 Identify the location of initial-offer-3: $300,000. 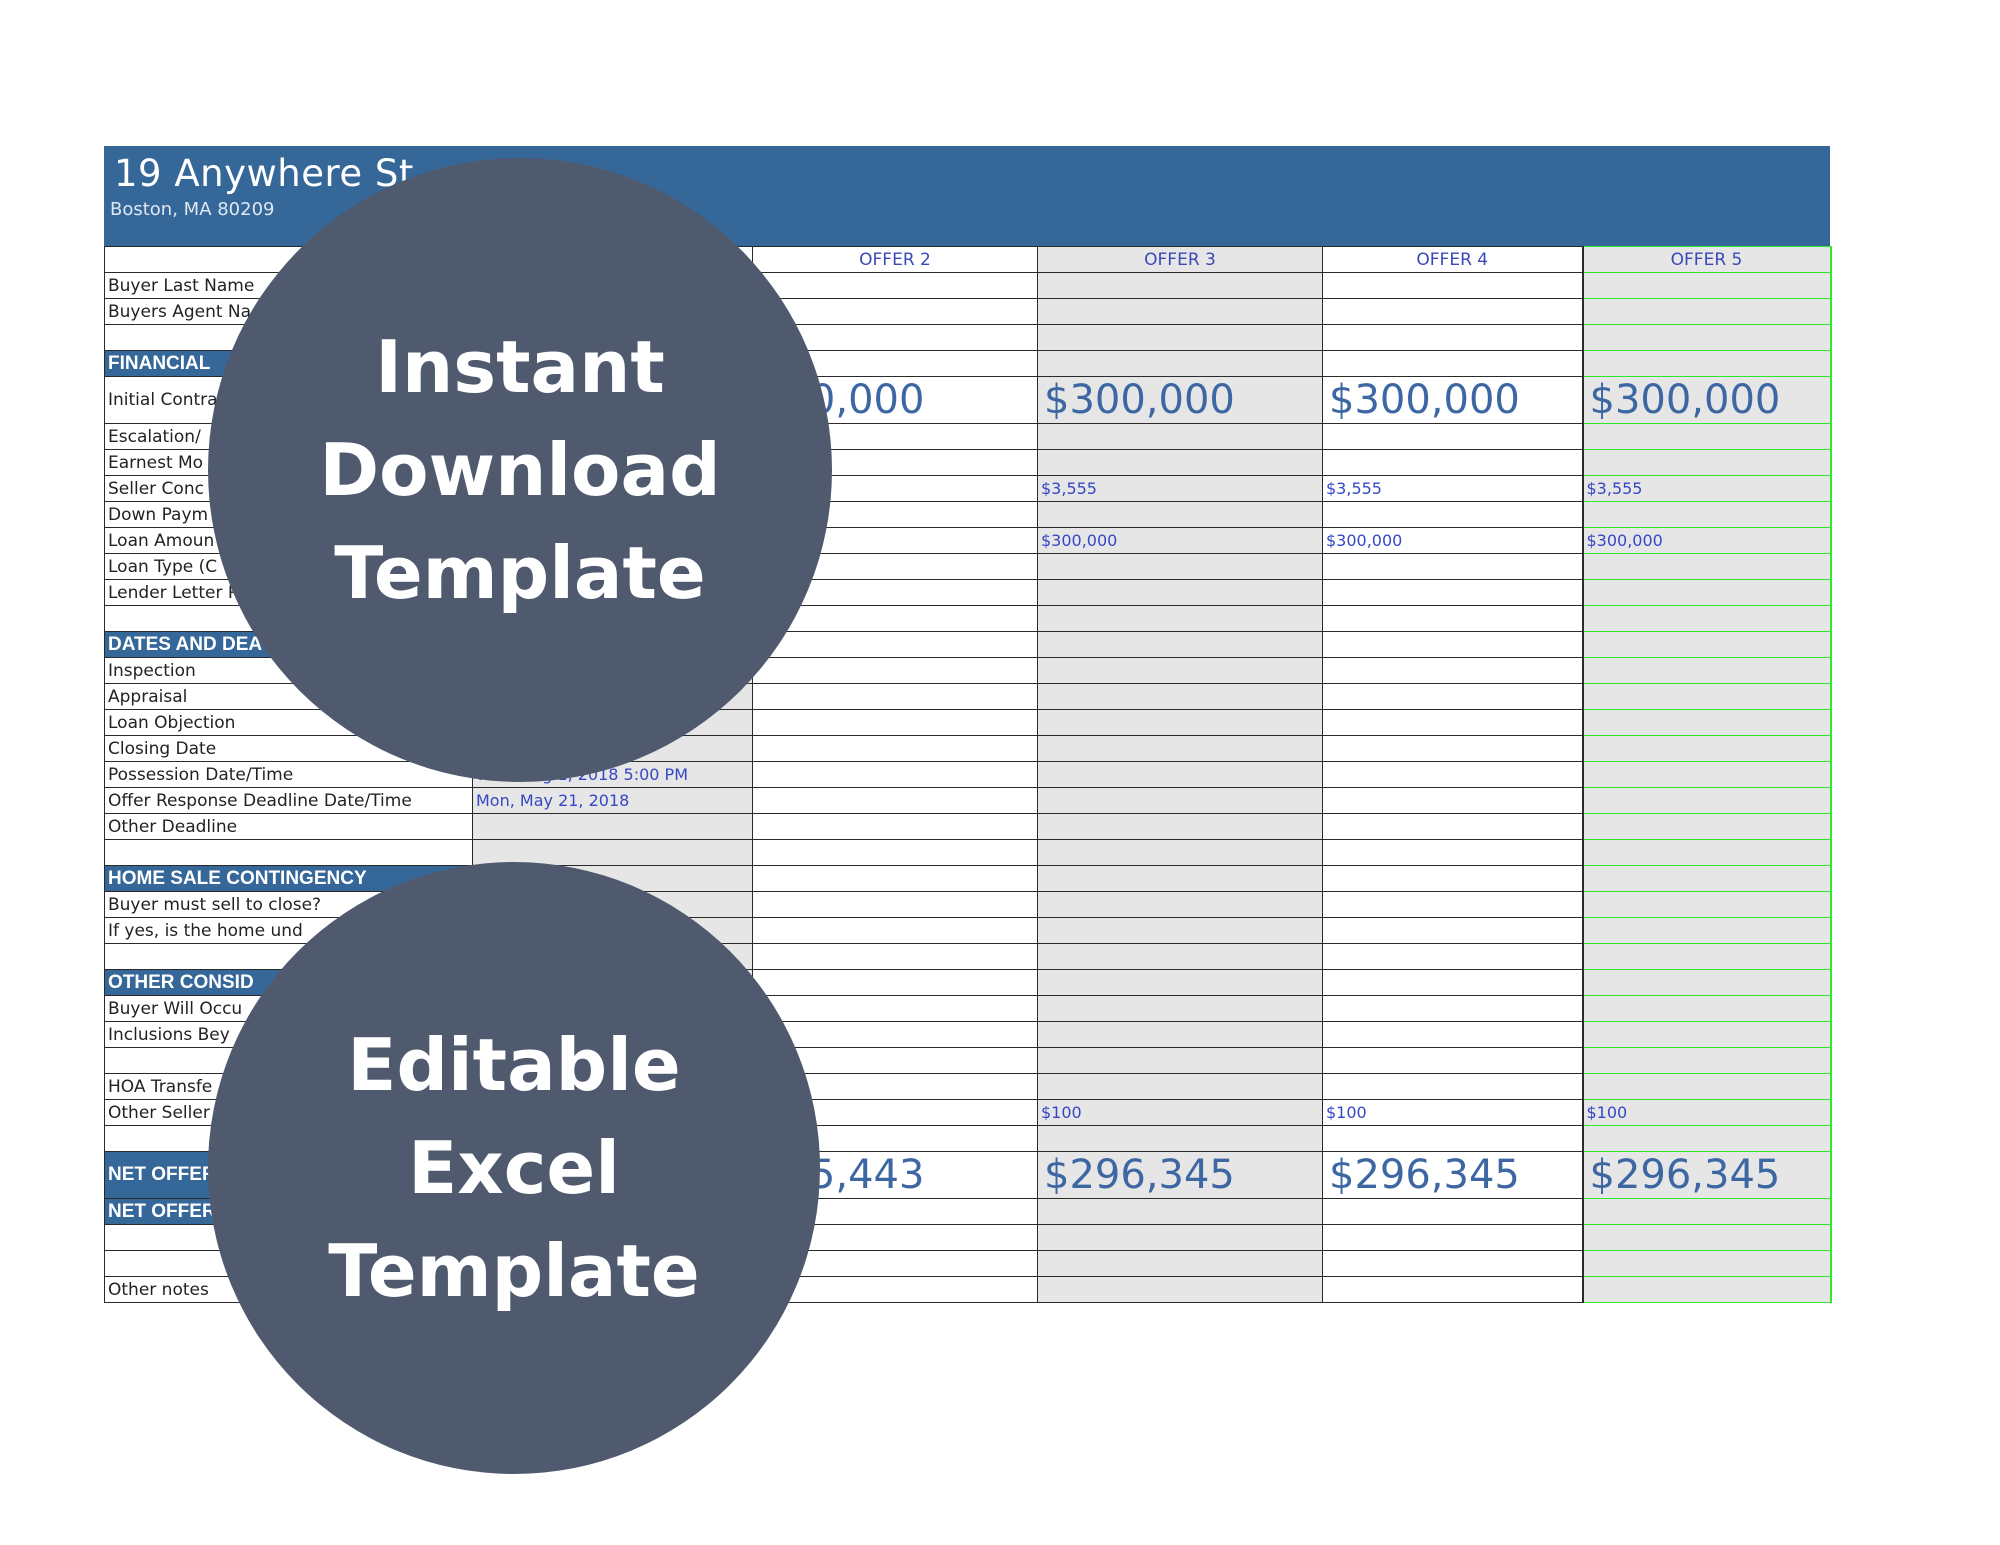
(1180, 400).